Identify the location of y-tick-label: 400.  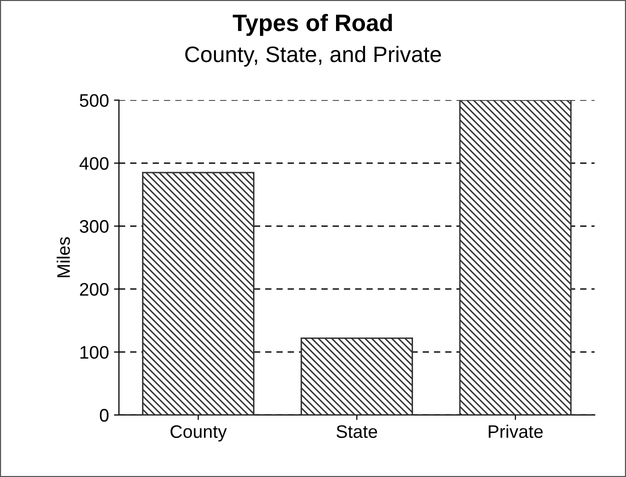
(94, 163).